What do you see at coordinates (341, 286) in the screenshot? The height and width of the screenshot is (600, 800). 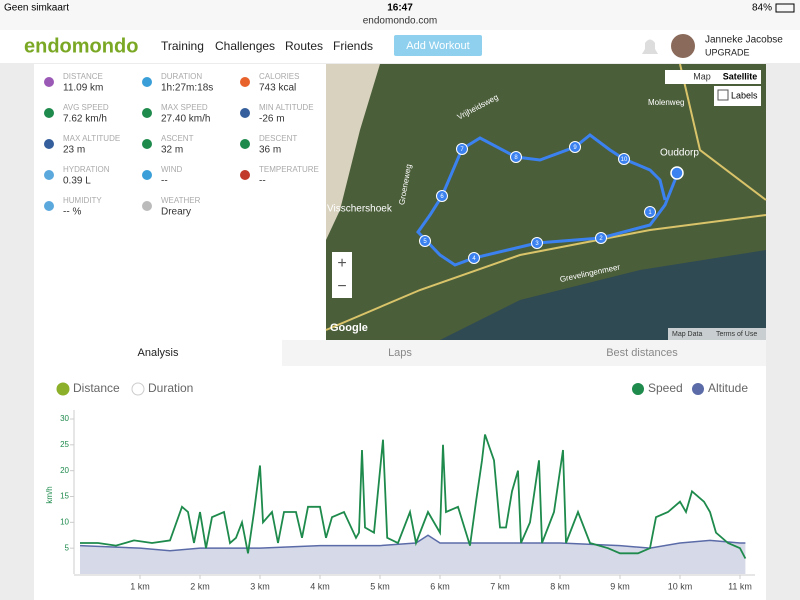 I see `zoom-out: −` at bounding box center [341, 286].